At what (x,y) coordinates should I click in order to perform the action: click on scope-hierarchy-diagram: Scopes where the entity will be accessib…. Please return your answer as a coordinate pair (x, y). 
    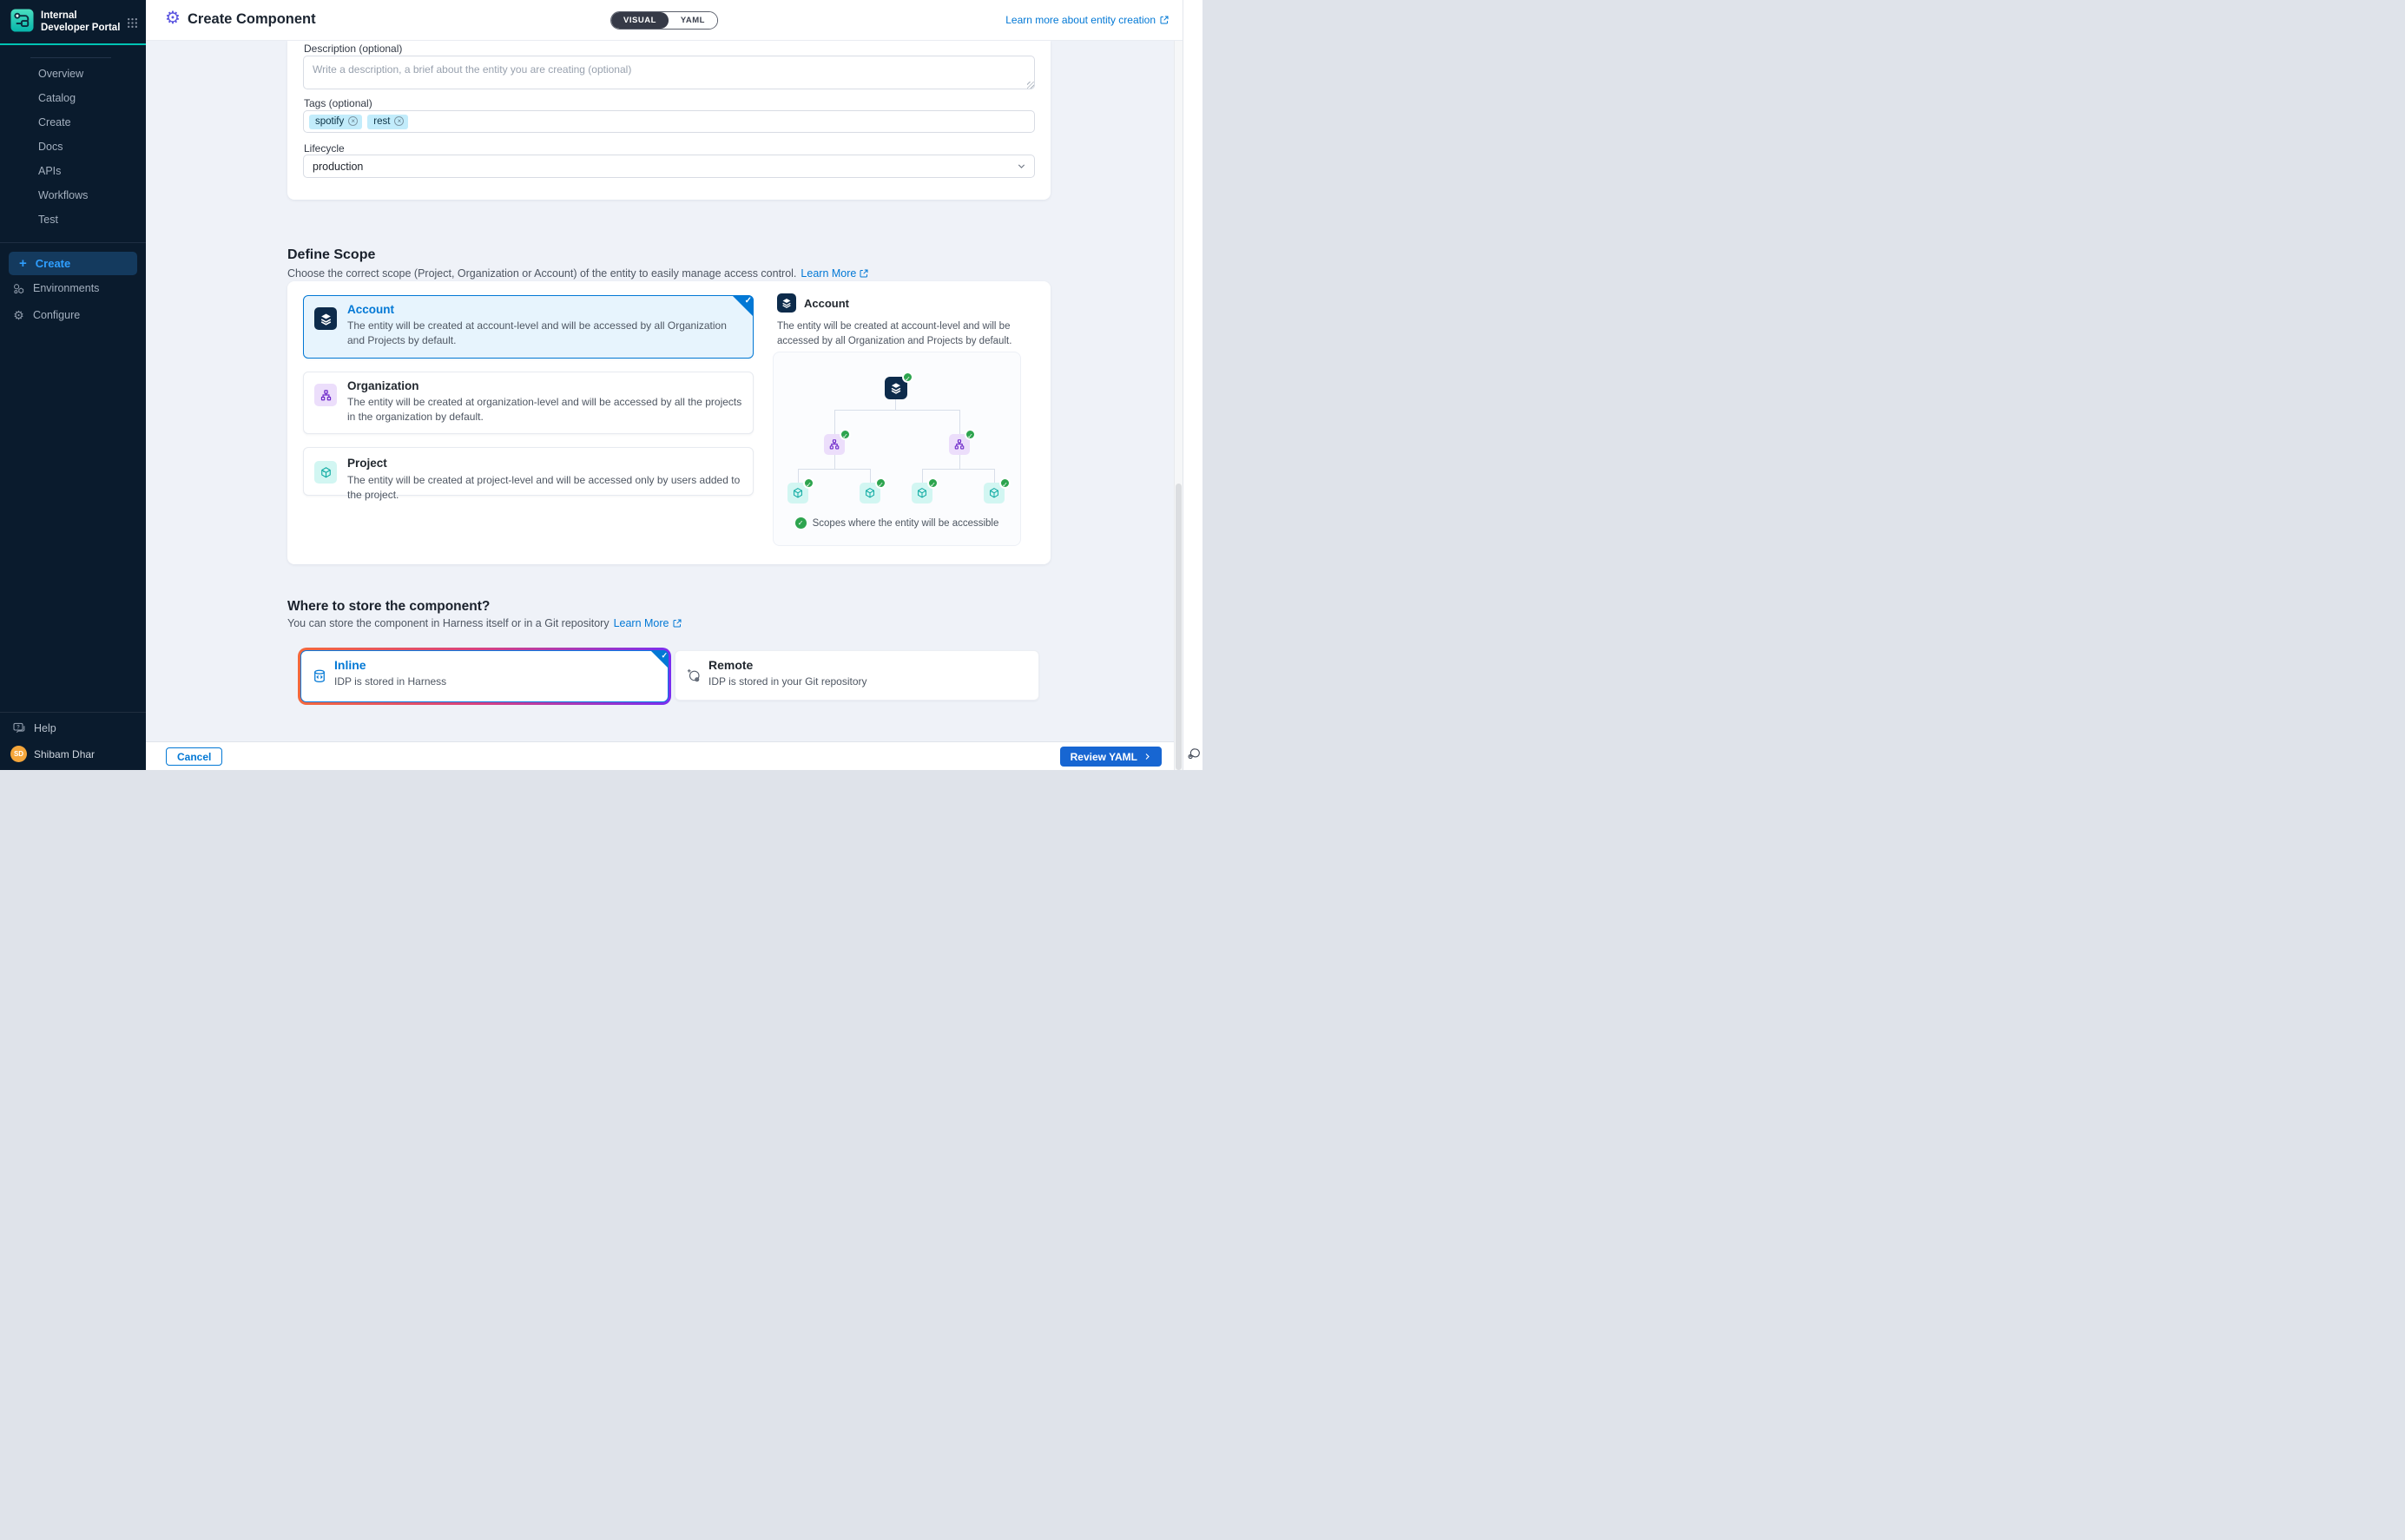
    Looking at the image, I should click on (897, 449).